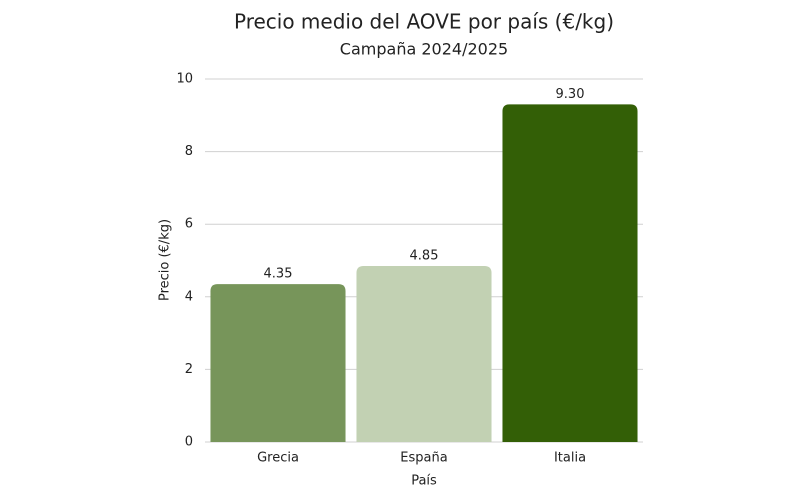  I want to click on y-tick-label: 0, so click(189, 442).